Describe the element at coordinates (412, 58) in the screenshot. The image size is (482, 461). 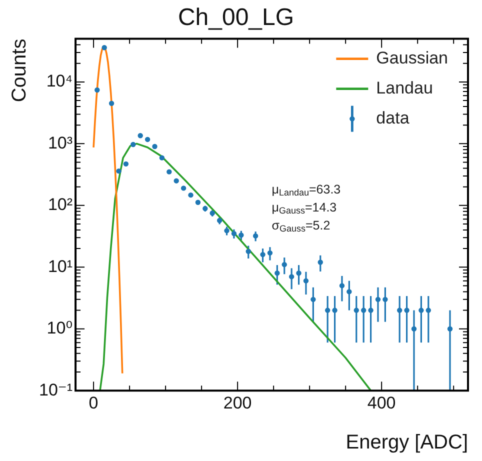
I see `legend-label: Gaussian` at that location.